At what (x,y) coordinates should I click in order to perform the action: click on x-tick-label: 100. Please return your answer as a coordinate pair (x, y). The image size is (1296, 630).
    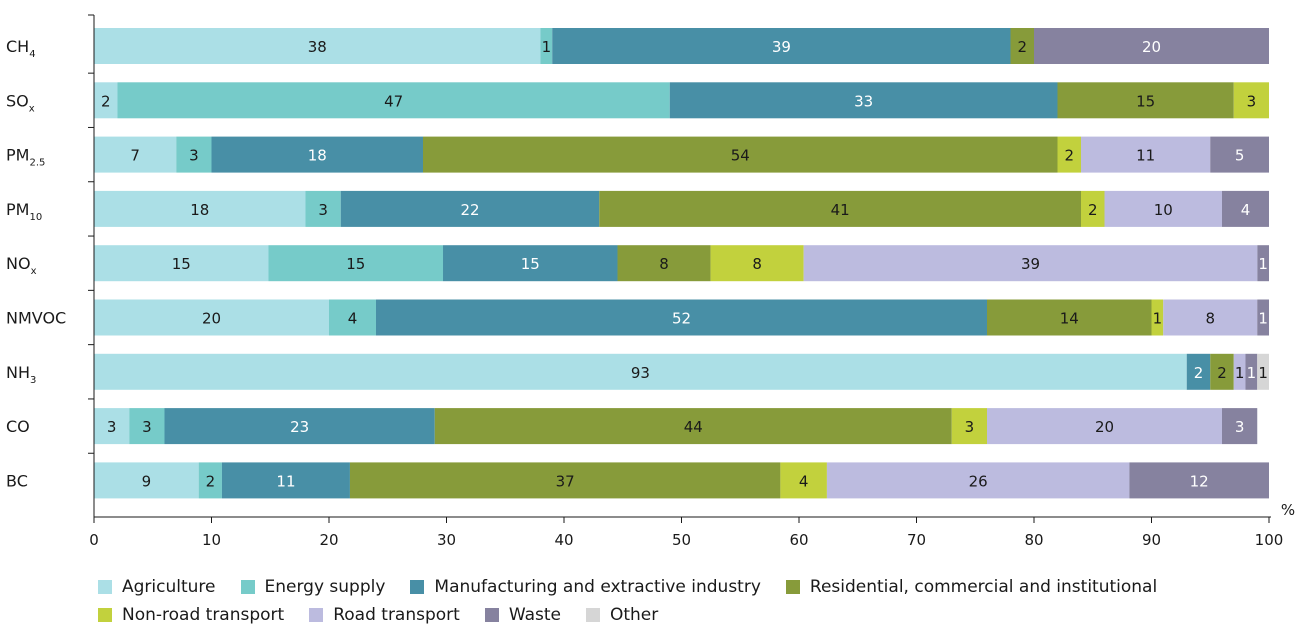
    Looking at the image, I should click on (1269, 540).